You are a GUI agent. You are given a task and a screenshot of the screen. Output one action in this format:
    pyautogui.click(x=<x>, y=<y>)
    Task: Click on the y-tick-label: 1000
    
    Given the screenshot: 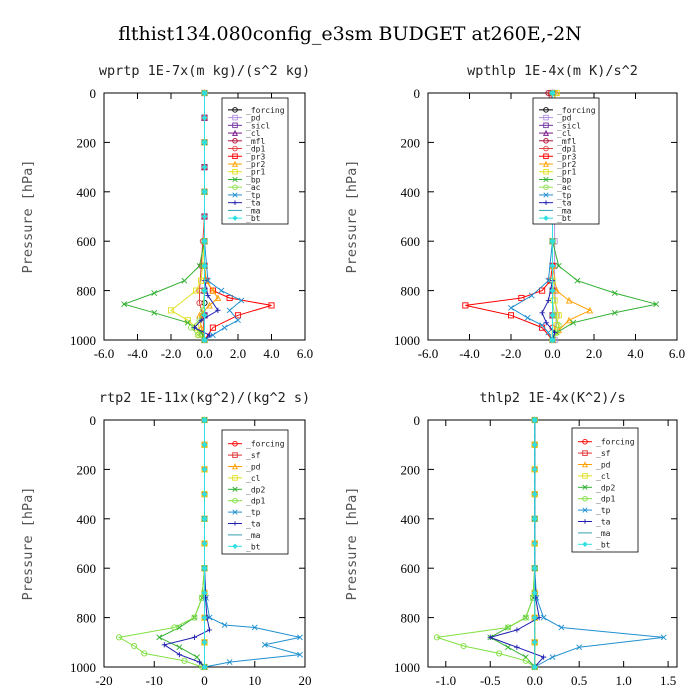 What is the action you would take?
    pyautogui.click(x=83, y=340)
    